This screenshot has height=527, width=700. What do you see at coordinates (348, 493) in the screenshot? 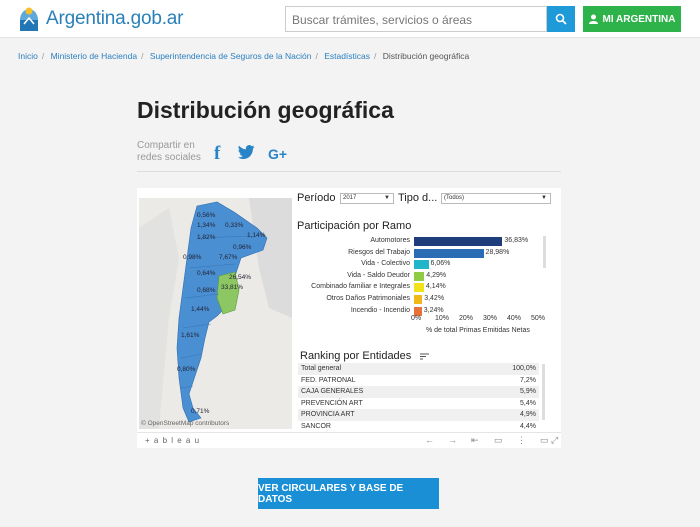
I see `circulares-button: VER CIRCULARES Y BASE DE DATOS` at bounding box center [348, 493].